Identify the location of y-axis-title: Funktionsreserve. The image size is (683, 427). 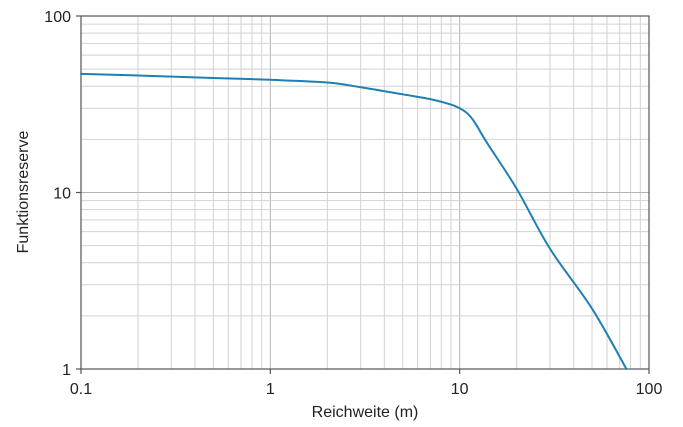
(23, 192).